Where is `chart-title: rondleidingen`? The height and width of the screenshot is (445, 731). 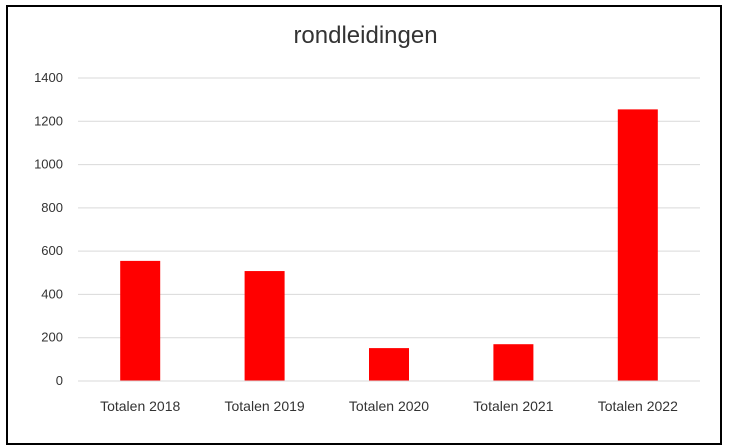 chart-title: rondleidingen is located at coordinates (365, 35).